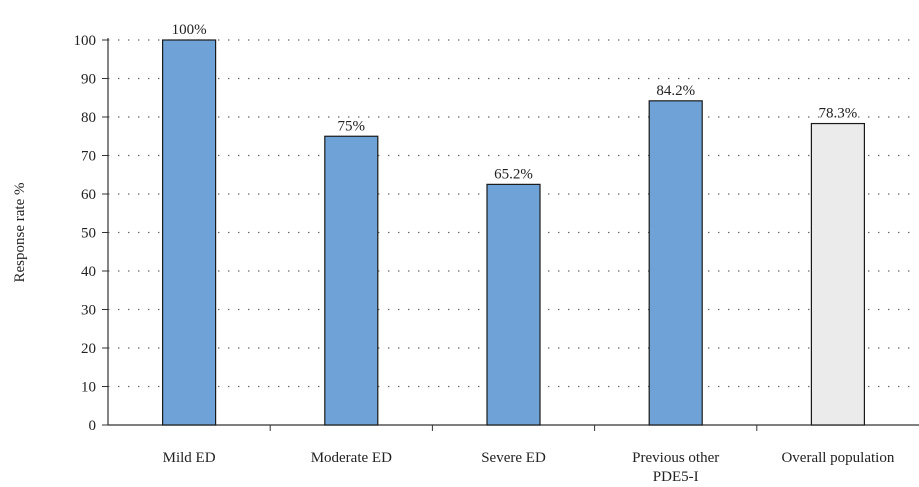 The height and width of the screenshot is (487, 919). What do you see at coordinates (88, 234) in the screenshot?
I see `y-tick-label: 50` at bounding box center [88, 234].